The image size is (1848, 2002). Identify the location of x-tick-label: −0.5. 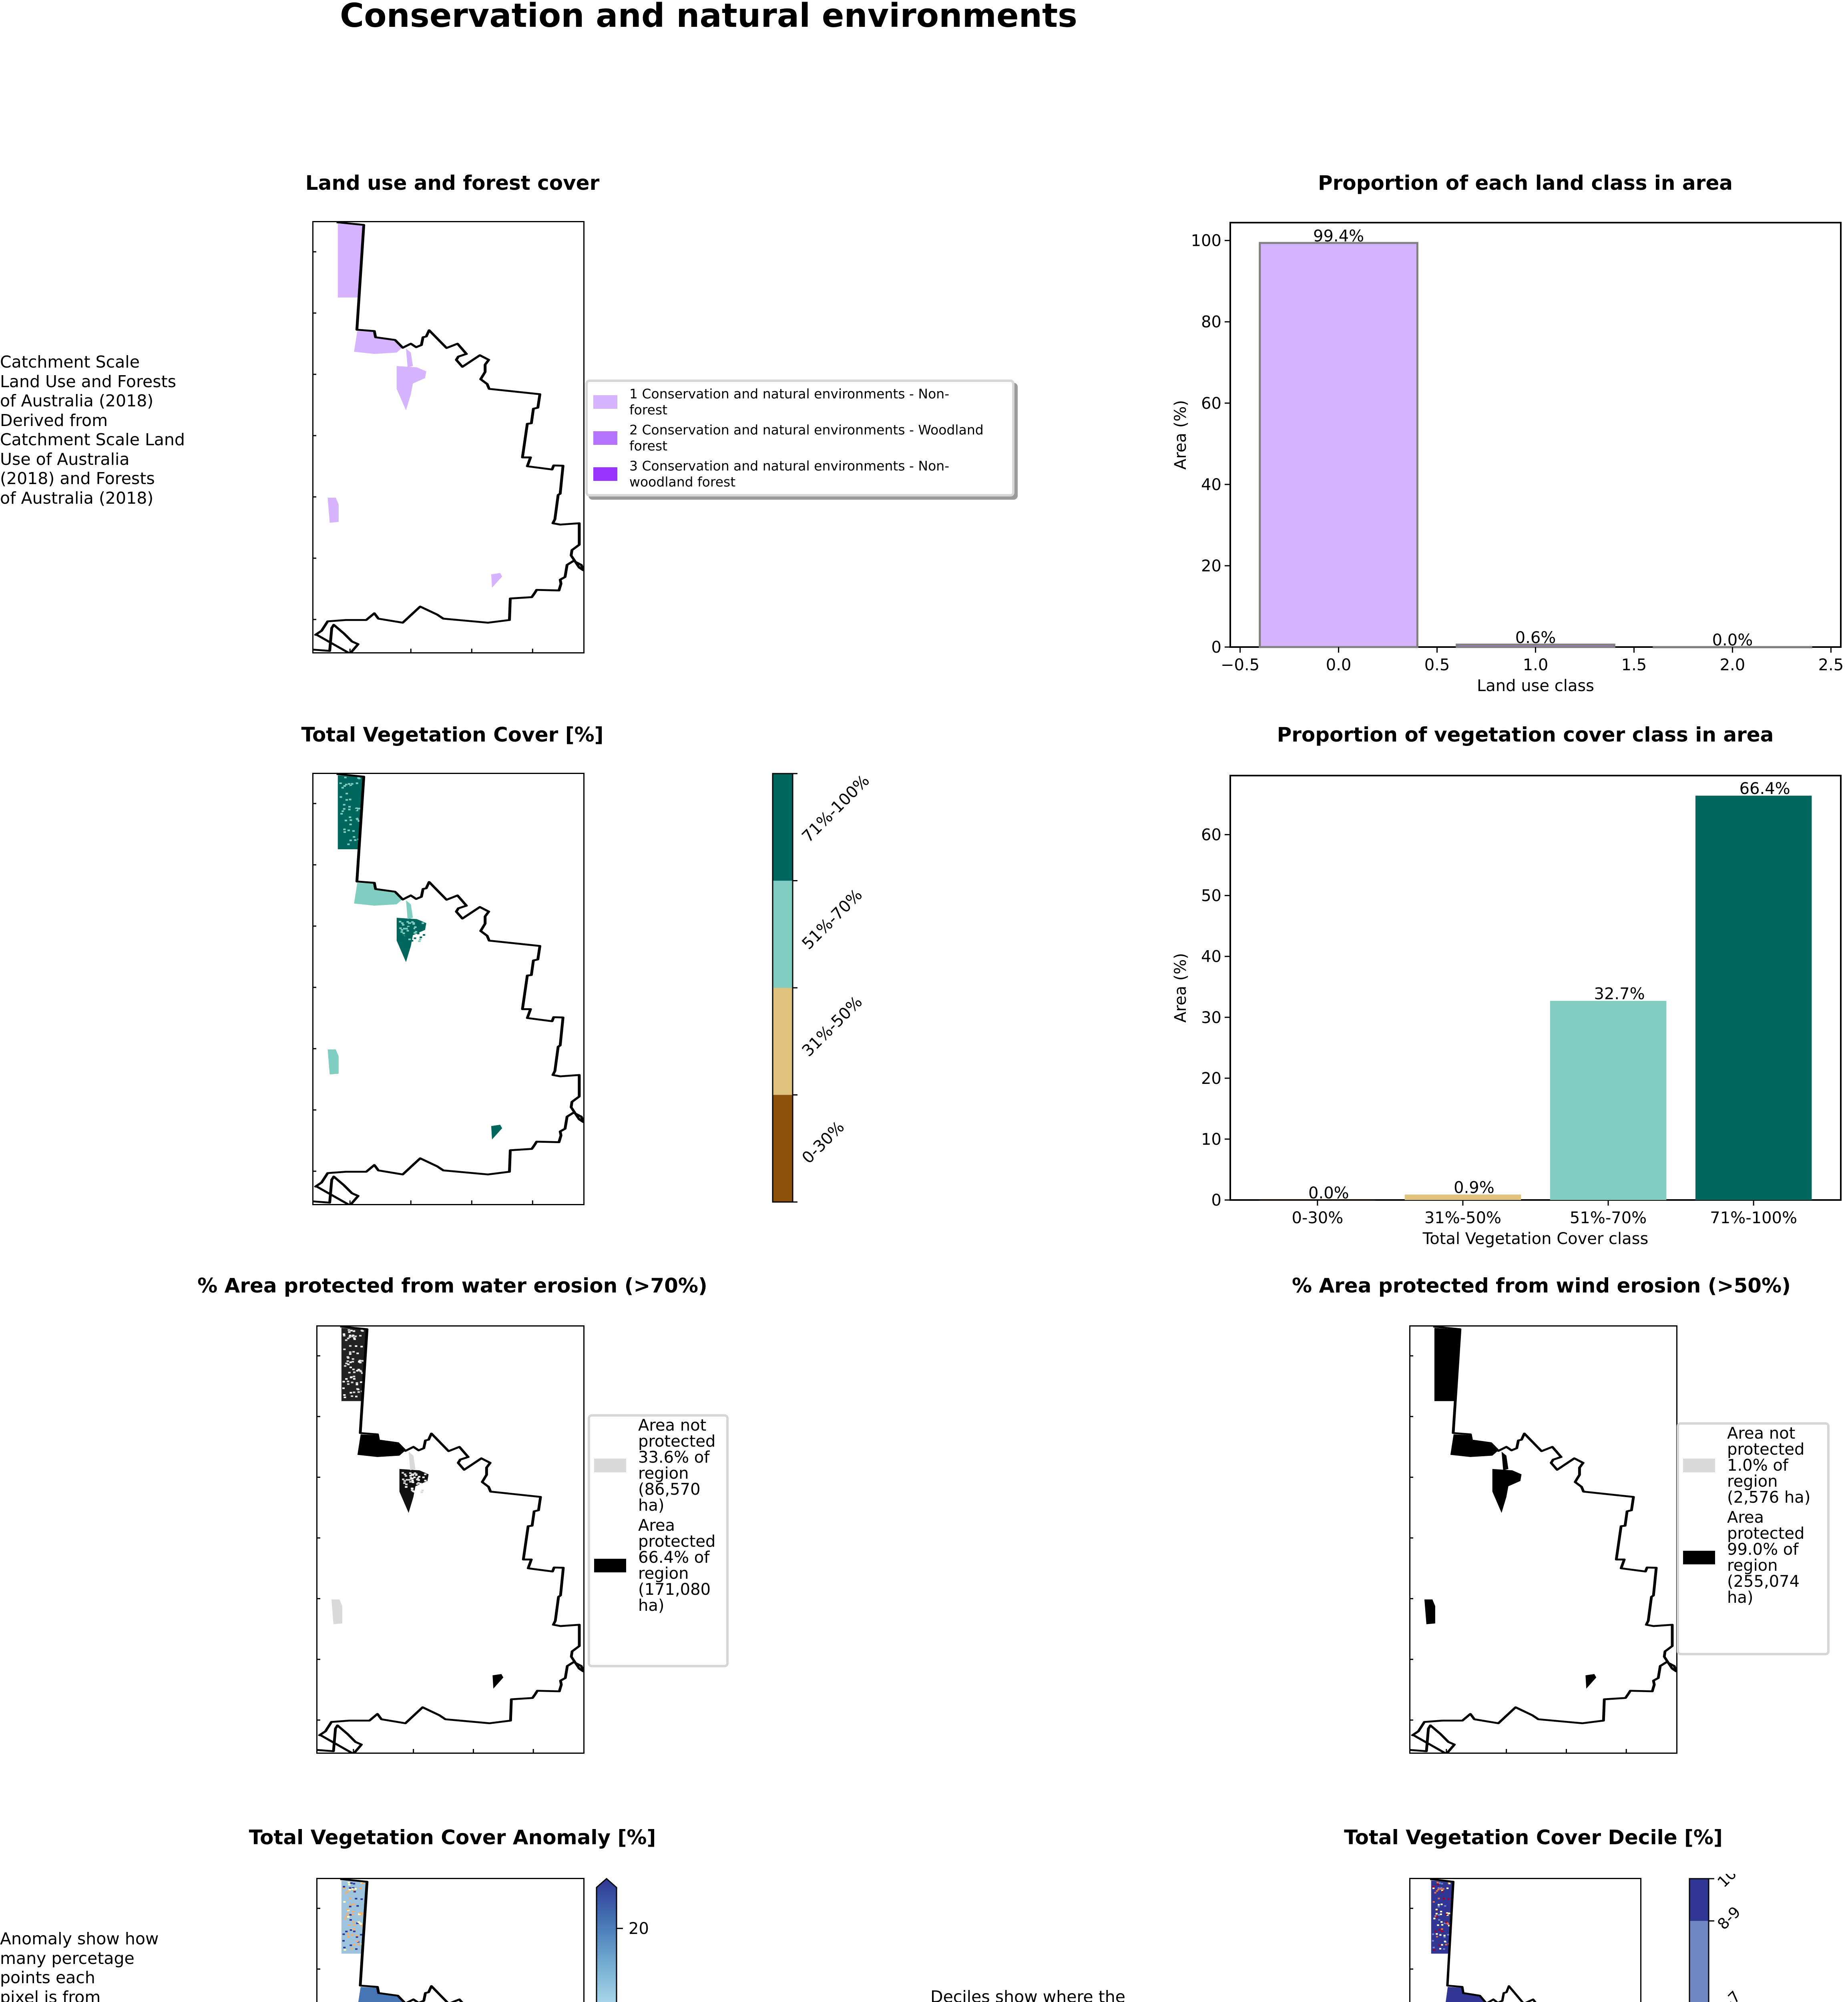
(1240, 665).